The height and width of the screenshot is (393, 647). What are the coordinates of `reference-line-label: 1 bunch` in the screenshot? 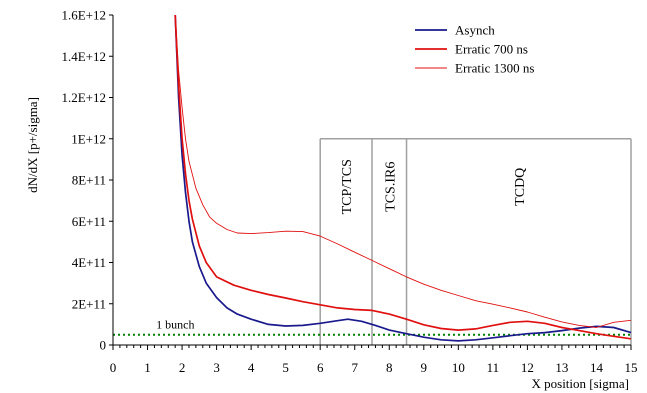 It's located at (175, 325).